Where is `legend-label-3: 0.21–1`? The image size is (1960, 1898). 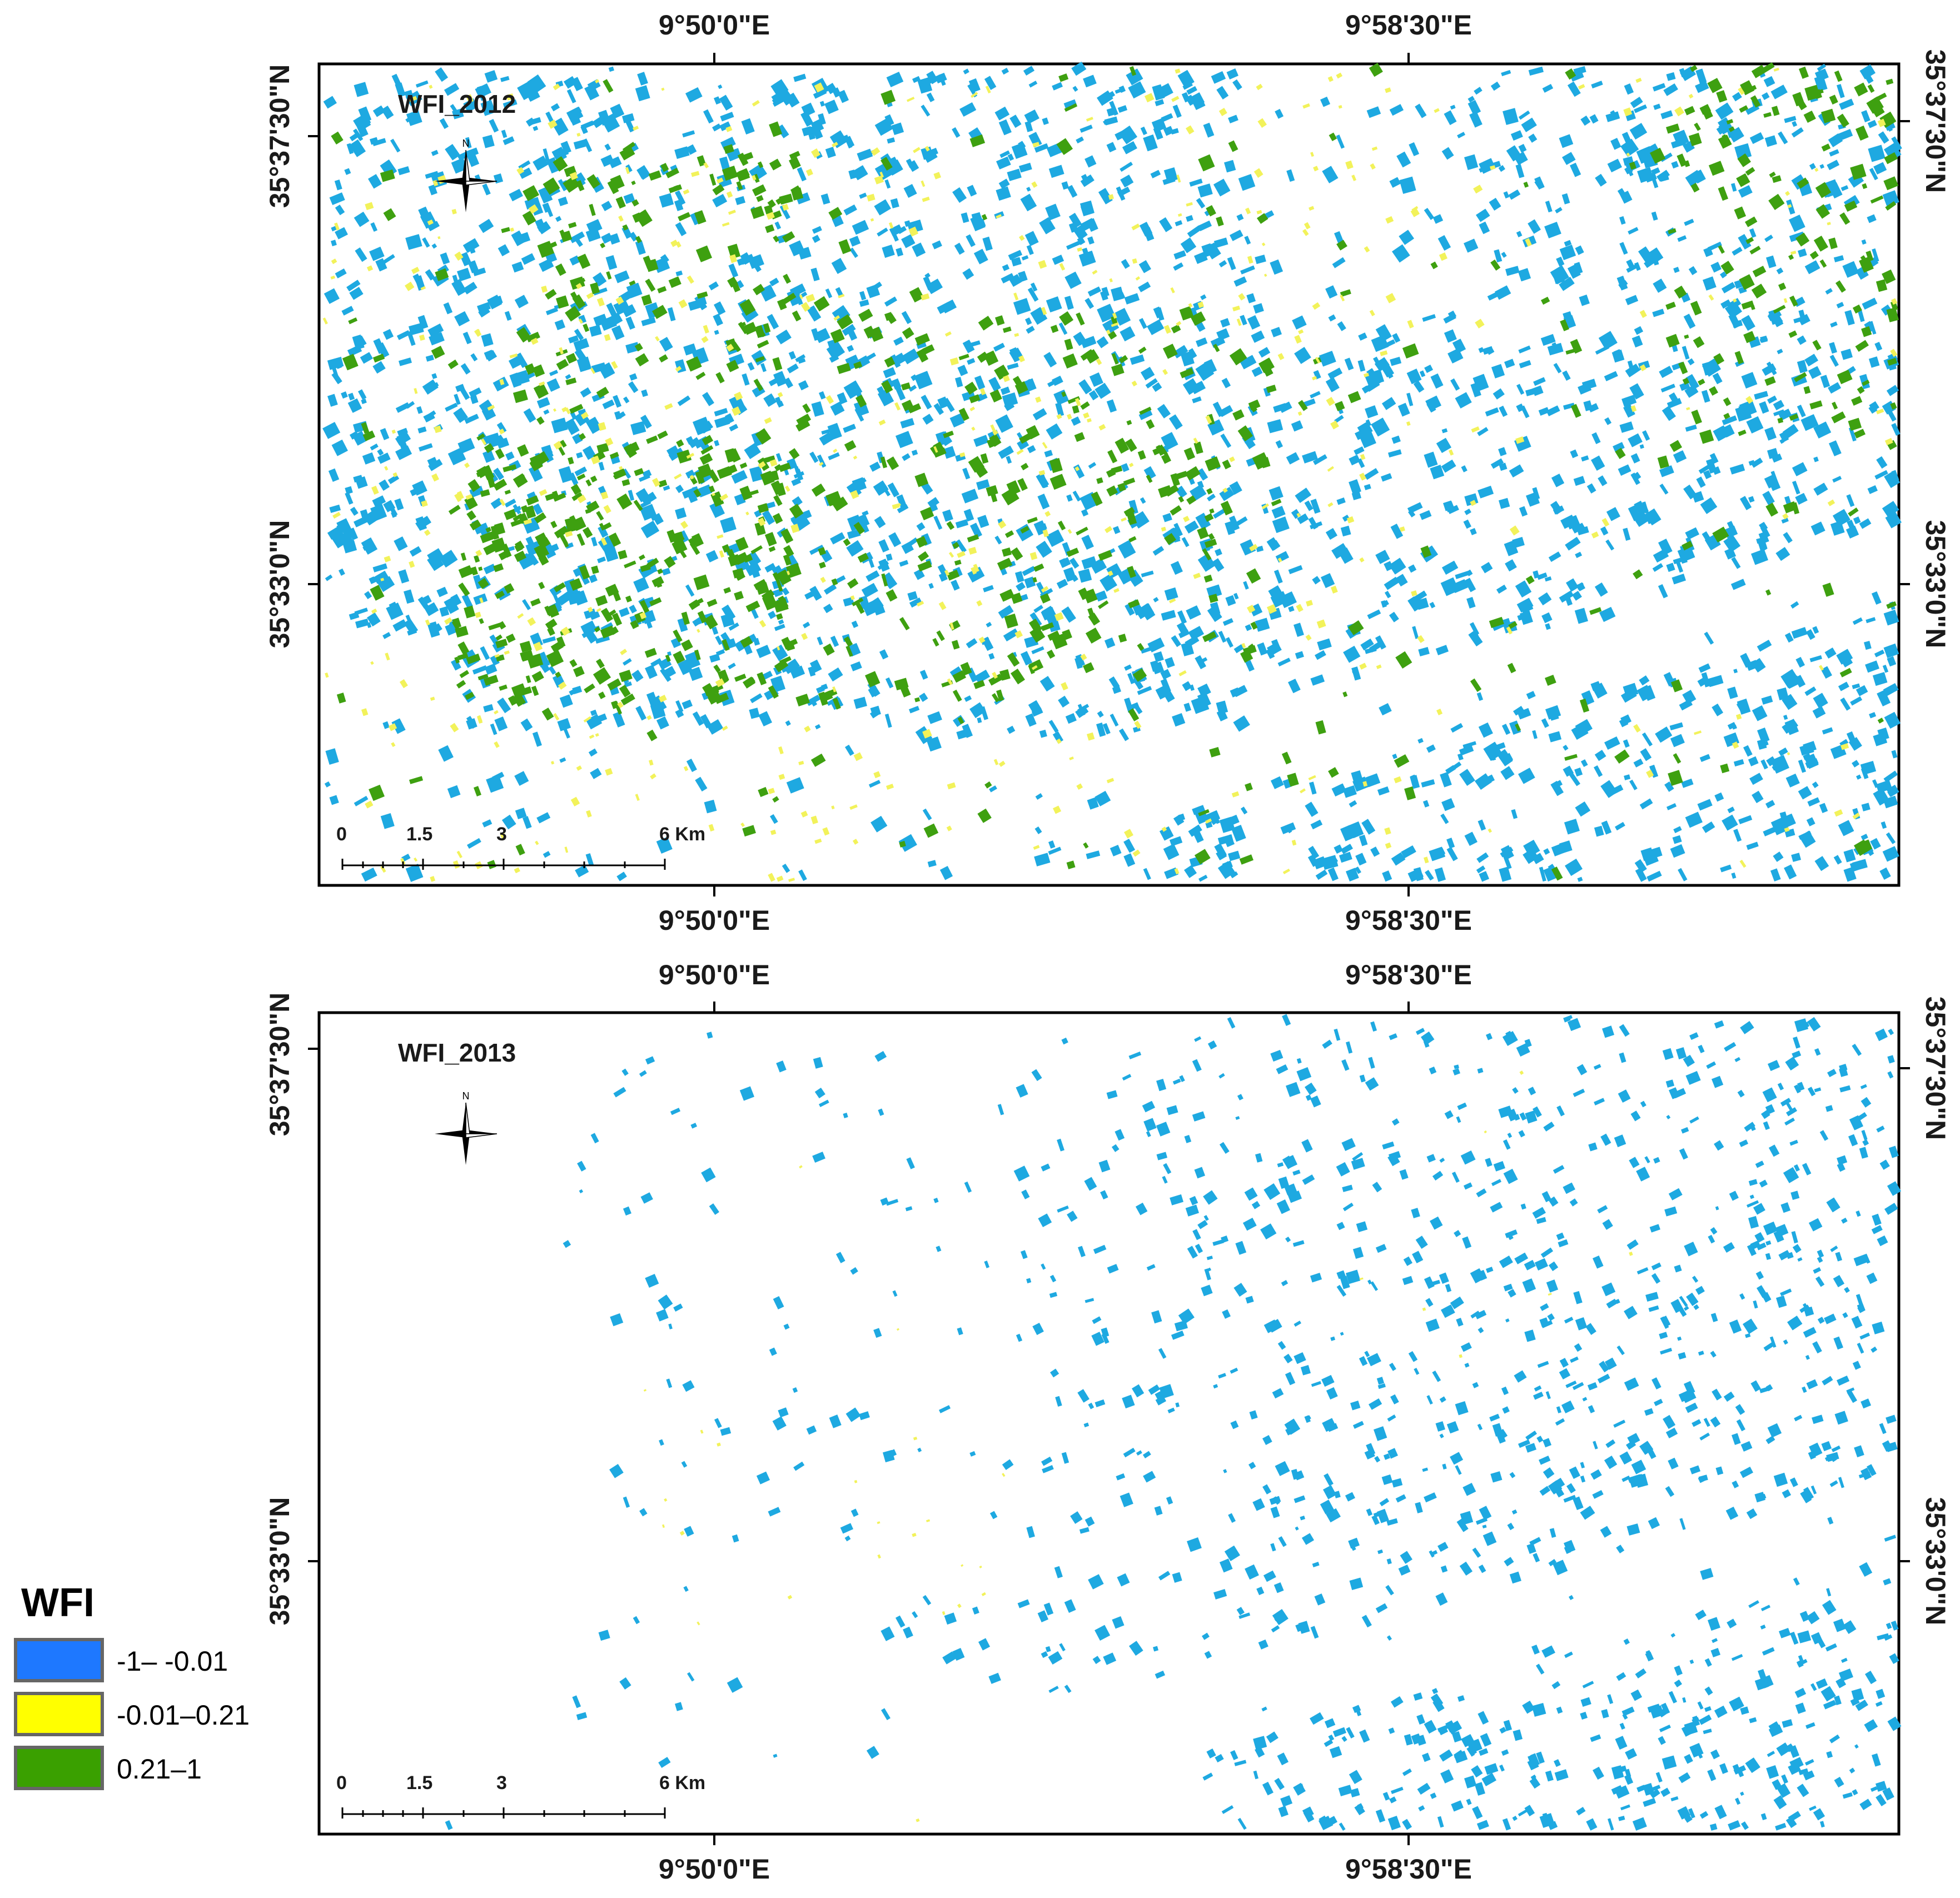
legend-label-3: 0.21–1 is located at coordinates (159, 1769).